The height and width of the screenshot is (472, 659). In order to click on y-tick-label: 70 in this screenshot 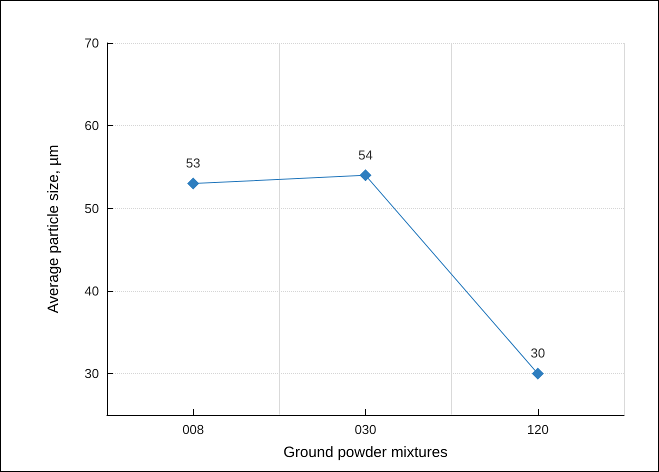, I will do `click(91, 43)`.